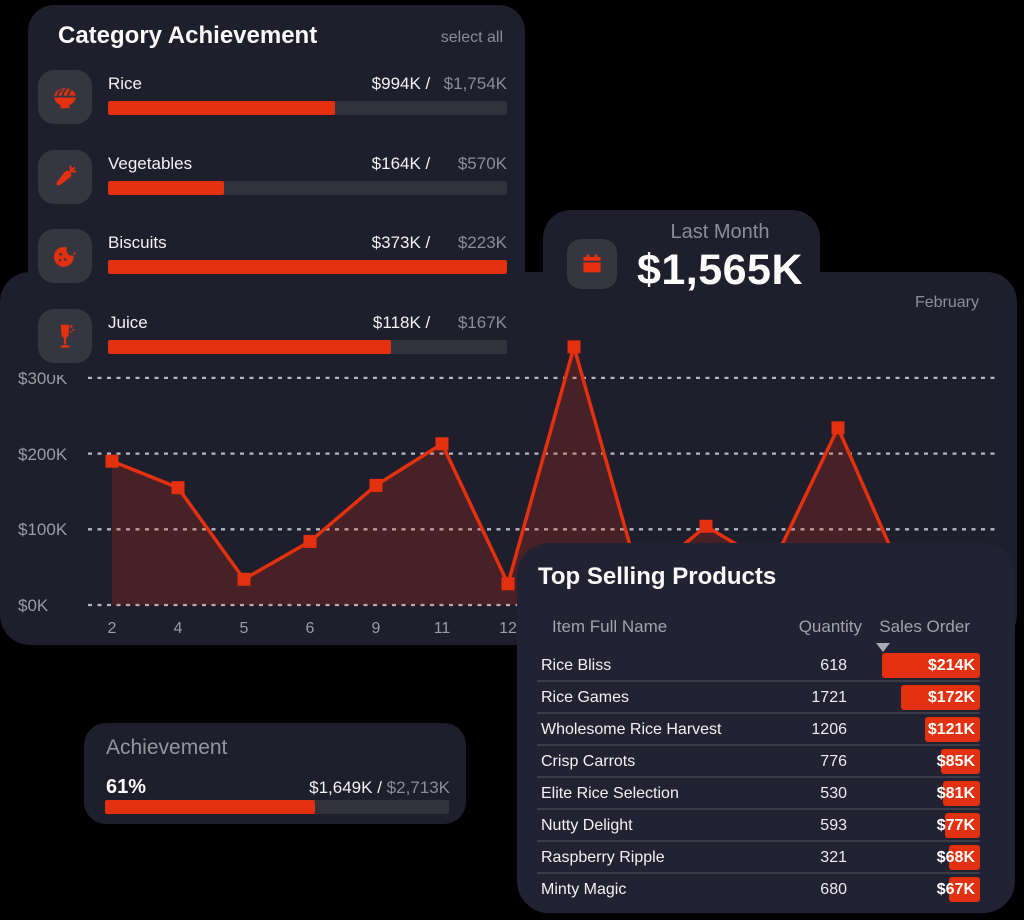  I want to click on category-target: $1,754K, so click(475, 83).